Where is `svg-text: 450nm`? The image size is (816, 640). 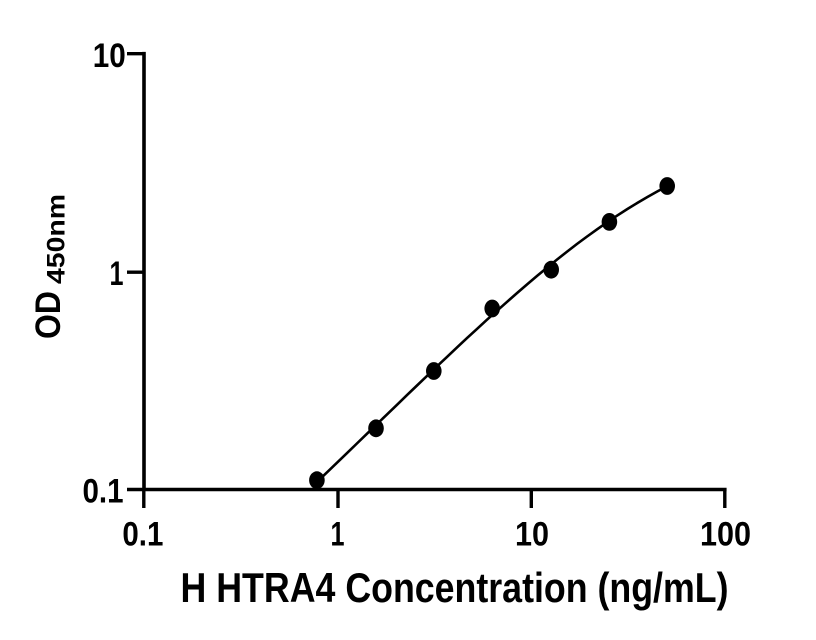
svg-text: 450nm is located at coordinates (56, 239).